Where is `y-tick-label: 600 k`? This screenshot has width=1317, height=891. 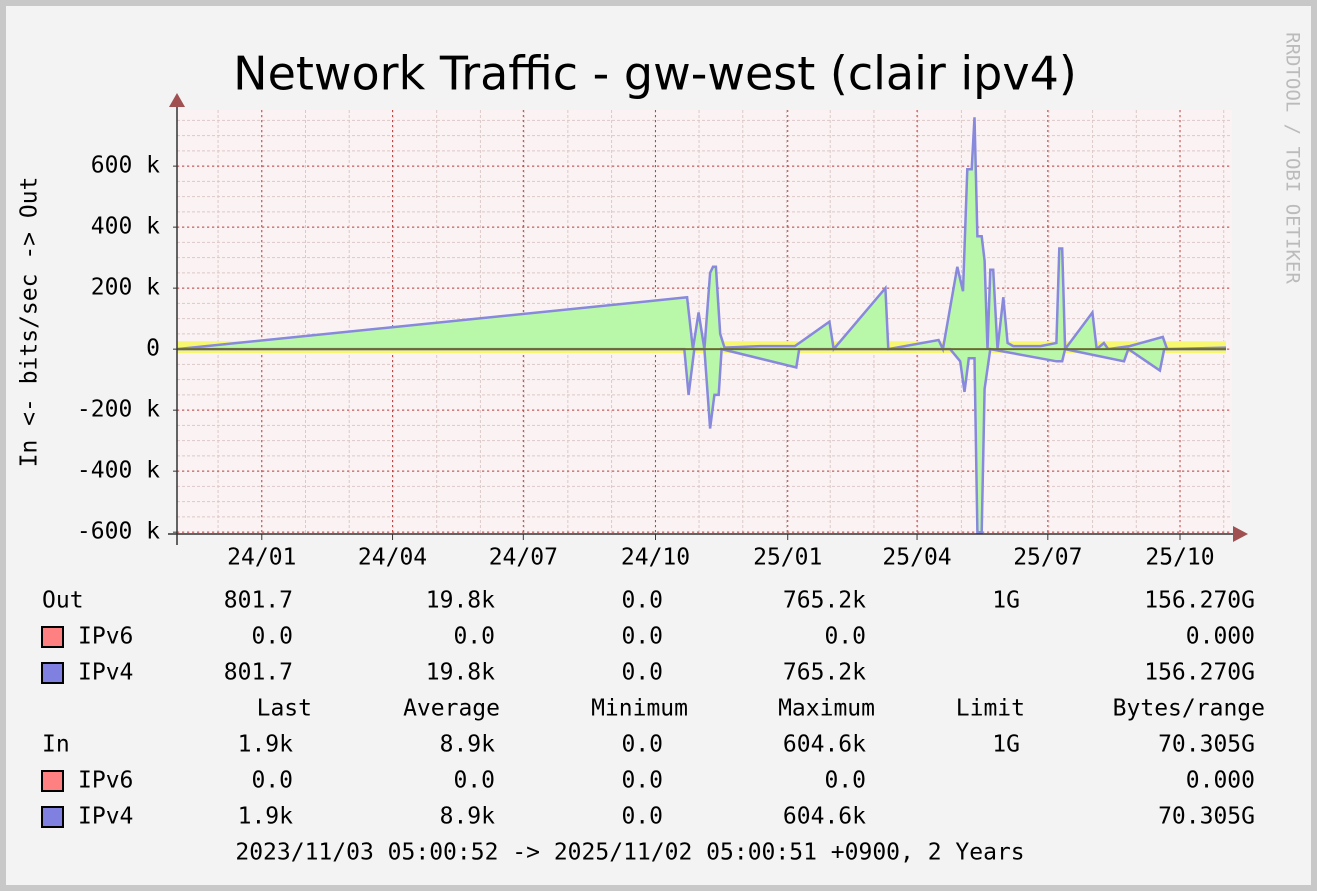
y-tick-label: 600 k is located at coordinates (125, 166).